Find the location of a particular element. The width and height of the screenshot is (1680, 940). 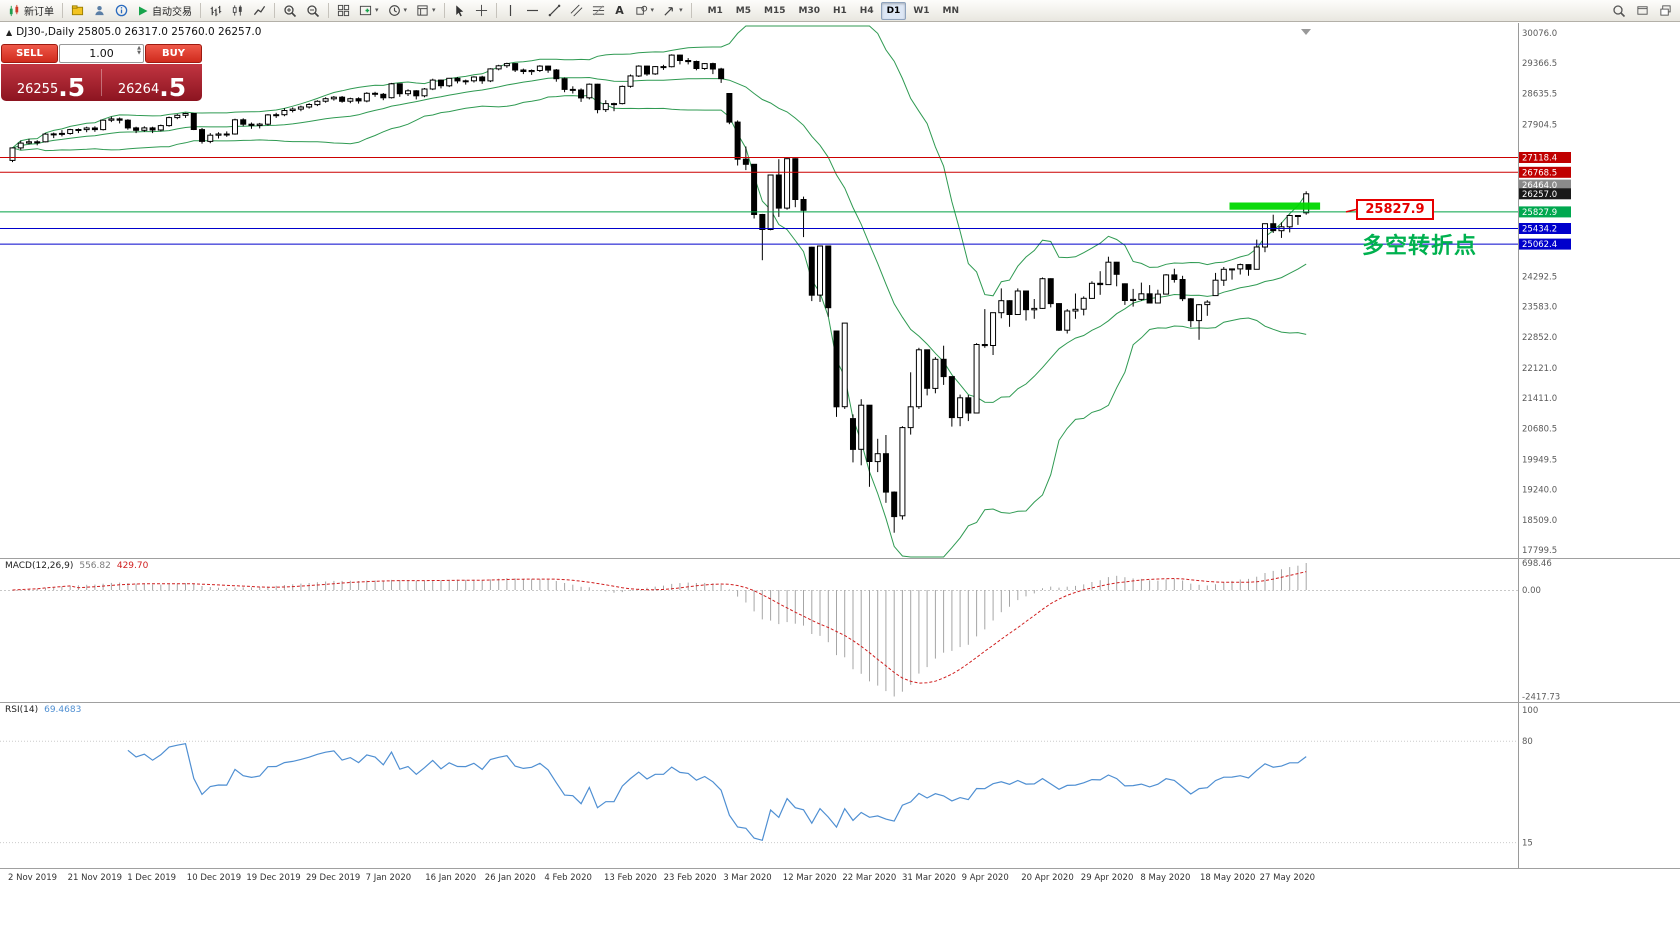

toolbar-separator is located at coordinates (496, 10).